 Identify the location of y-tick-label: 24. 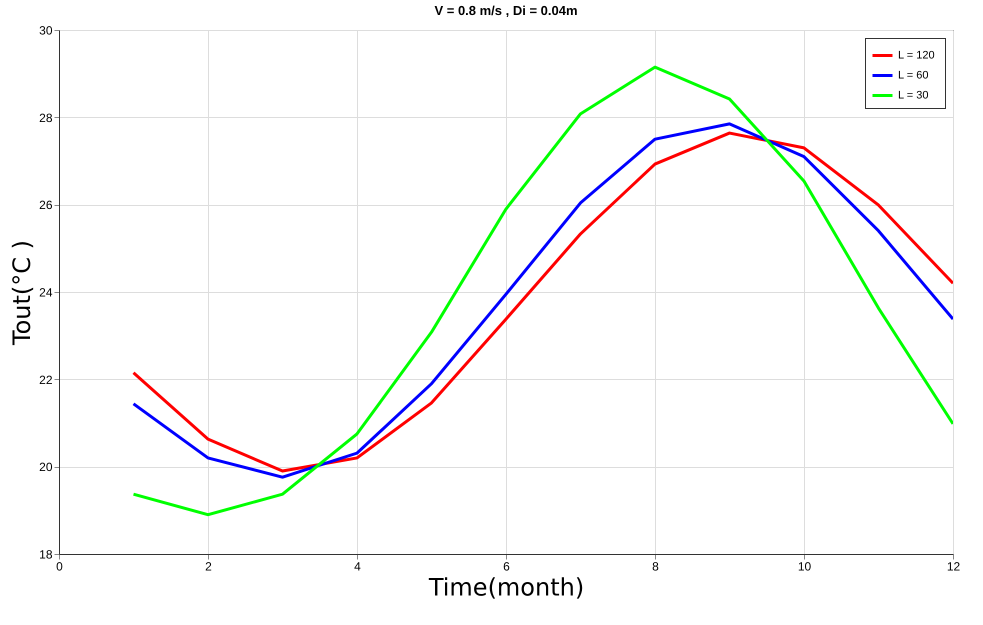
(46, 293).